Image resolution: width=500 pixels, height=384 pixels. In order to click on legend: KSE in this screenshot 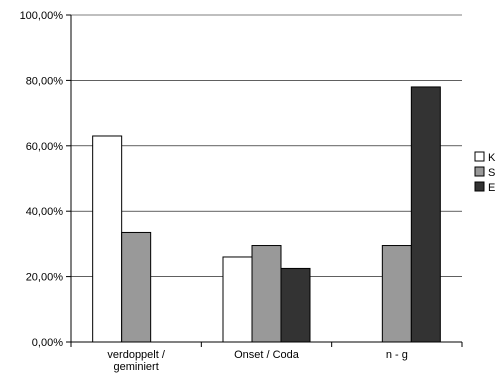, I will do `click(485, 172)`.